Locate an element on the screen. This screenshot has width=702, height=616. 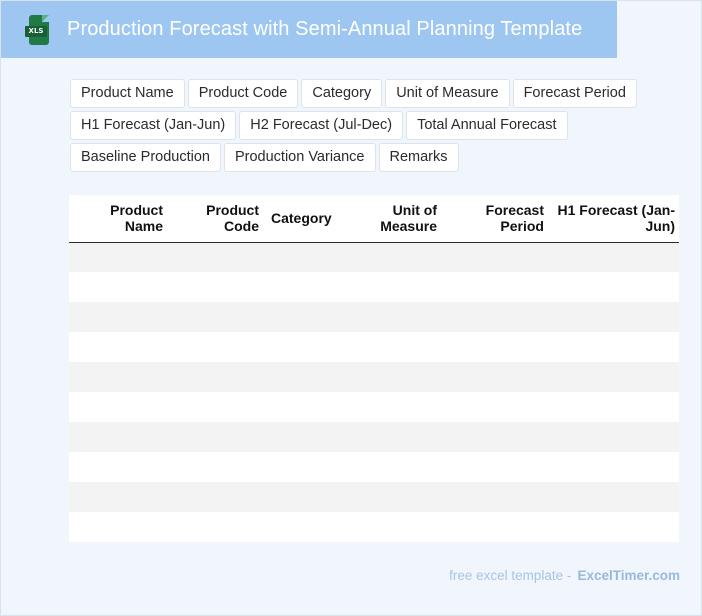
field-chip-product-name: Product Name is located at coordinates (127, 93).